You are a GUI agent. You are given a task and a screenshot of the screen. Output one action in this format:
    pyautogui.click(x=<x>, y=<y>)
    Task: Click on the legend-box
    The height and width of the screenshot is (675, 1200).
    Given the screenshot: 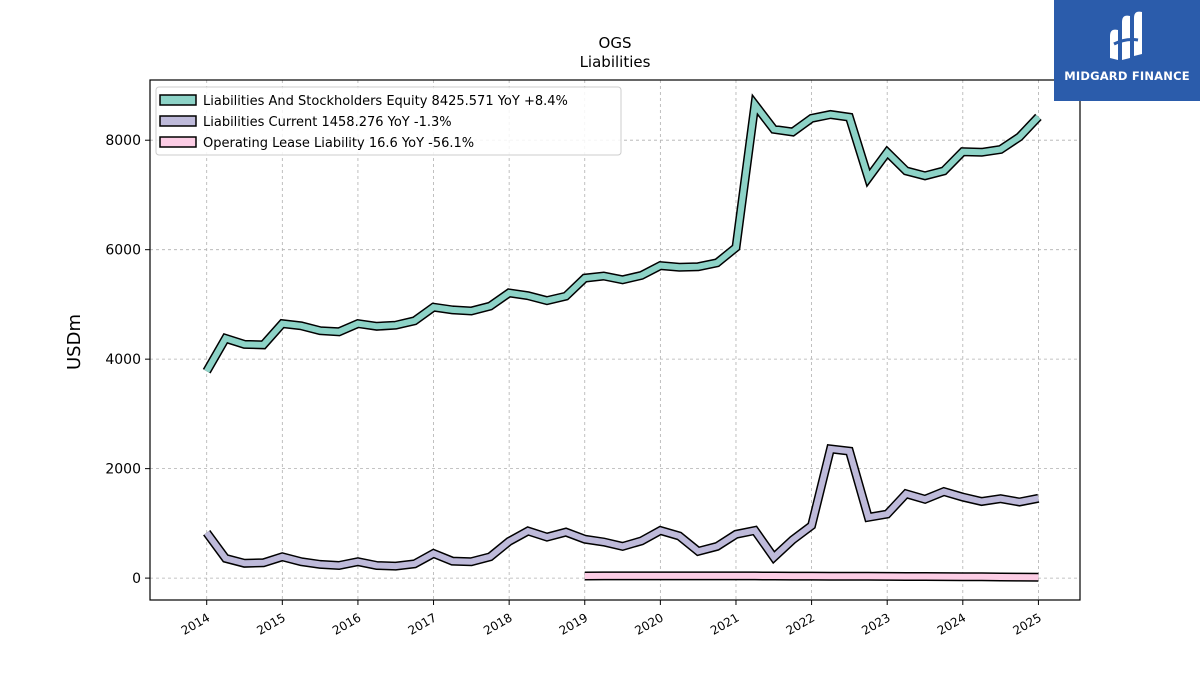 What is the action you would take?
    pyautogui.click(x=388, y=121)
    